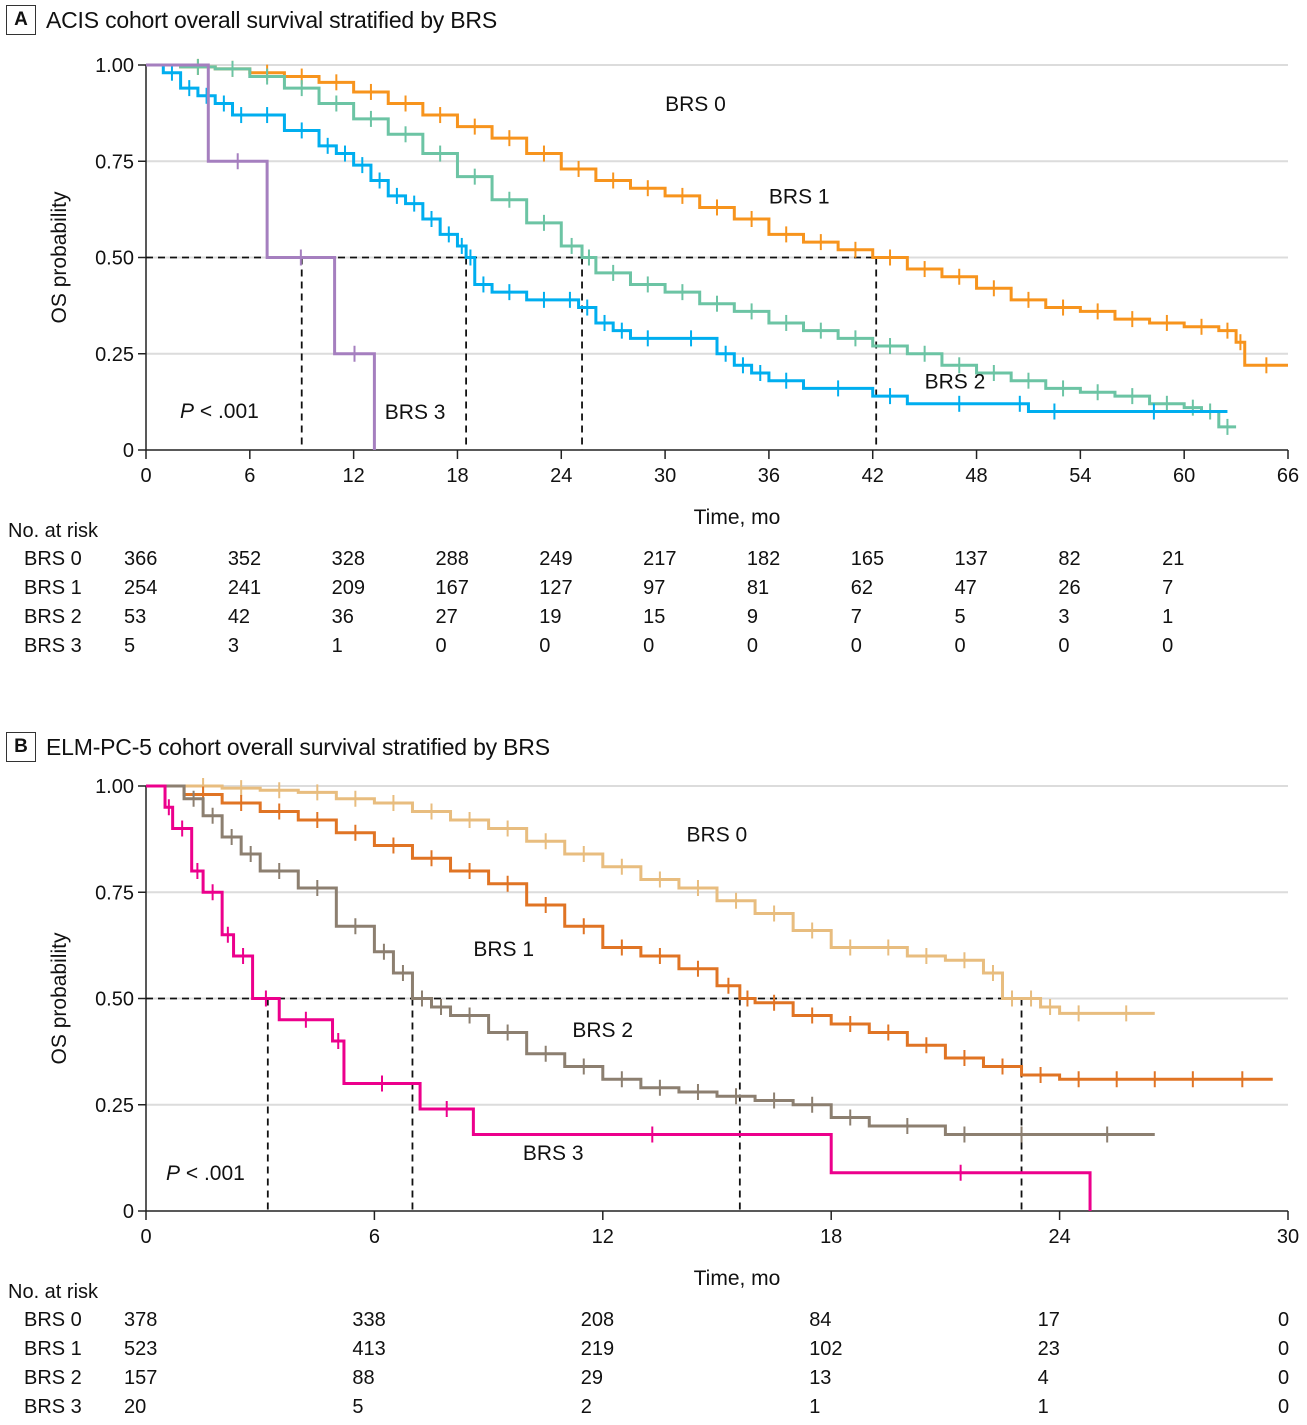 The height and width of the screenshot is (1425, 1307). What do you see at coordinates (53, 531) in the screenshot?
I see `risk-table-title: No. at risk` at bounding box center [53, 531].